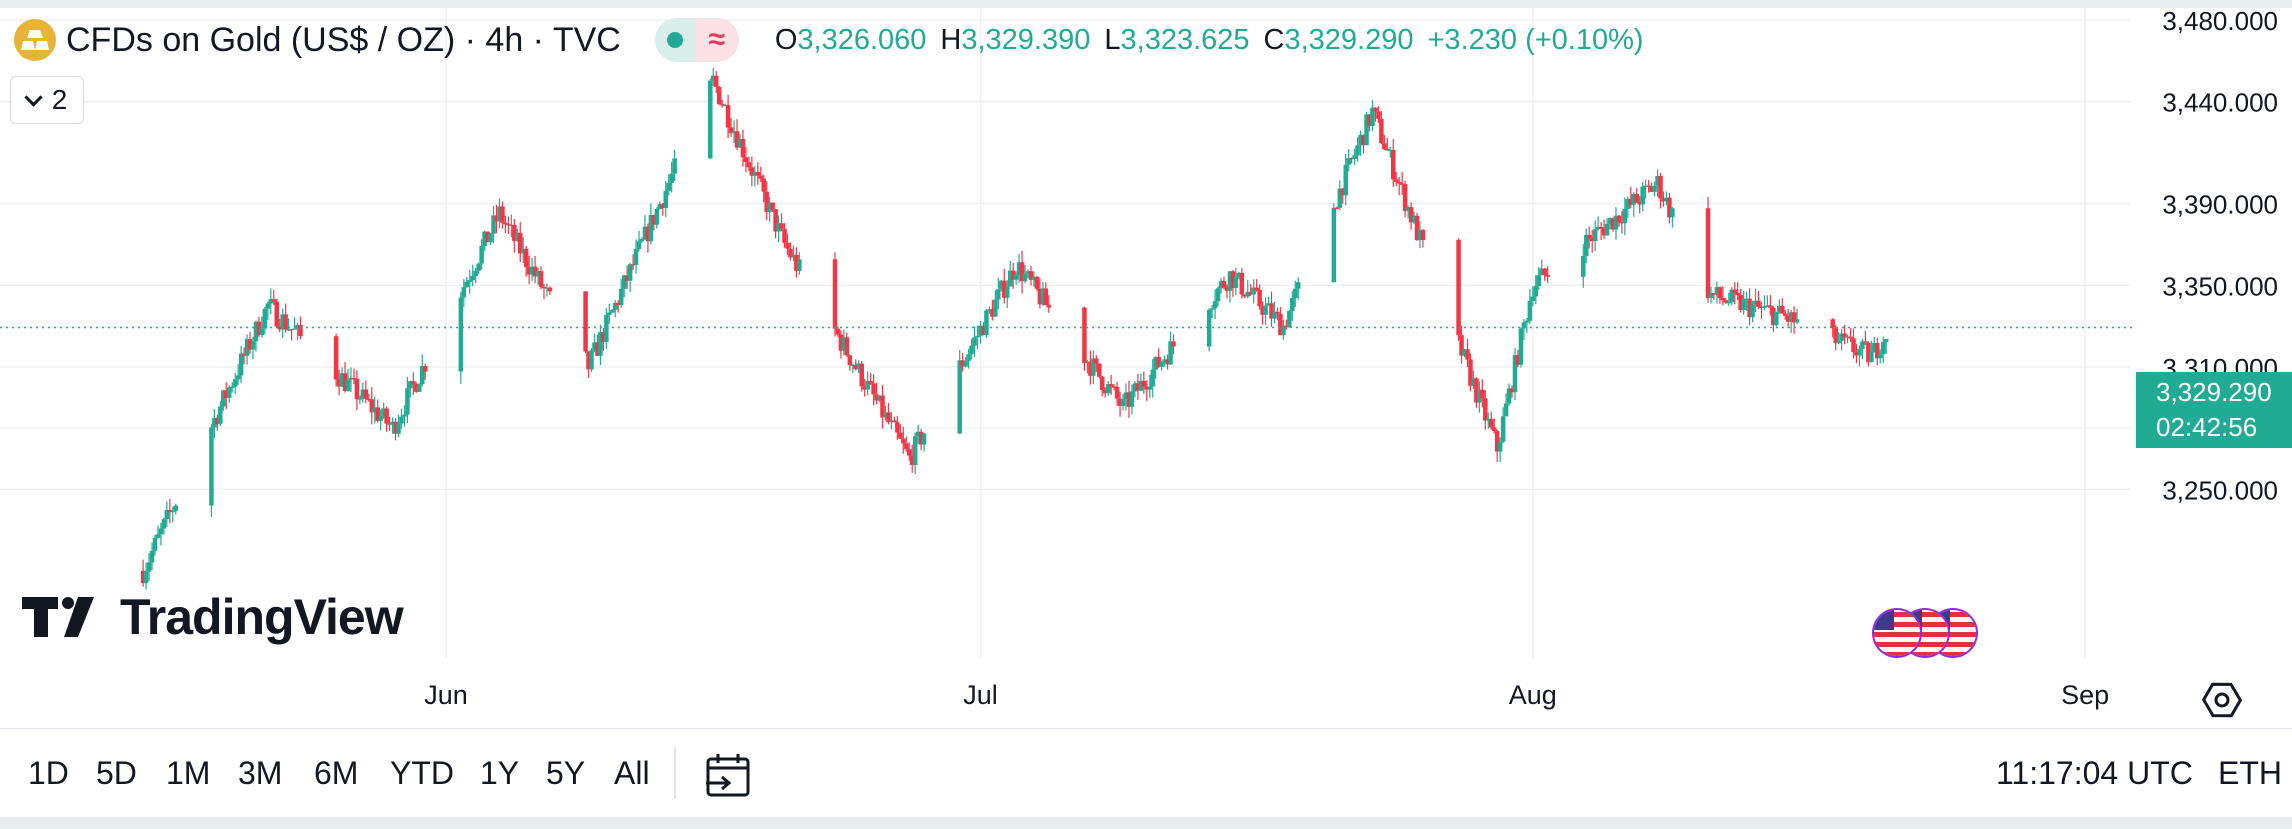 This screenshot has width=2292, height=829. I want to click on close-value: 3,329.290, so click(1349, 39).